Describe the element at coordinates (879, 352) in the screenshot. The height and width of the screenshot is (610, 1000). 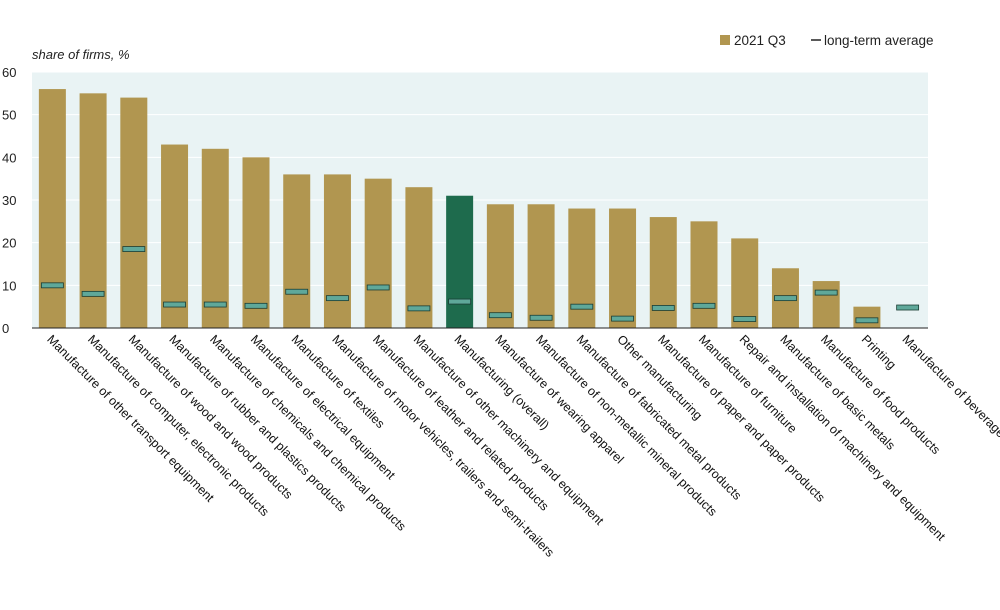
I see `category-label: Printing` at that location.